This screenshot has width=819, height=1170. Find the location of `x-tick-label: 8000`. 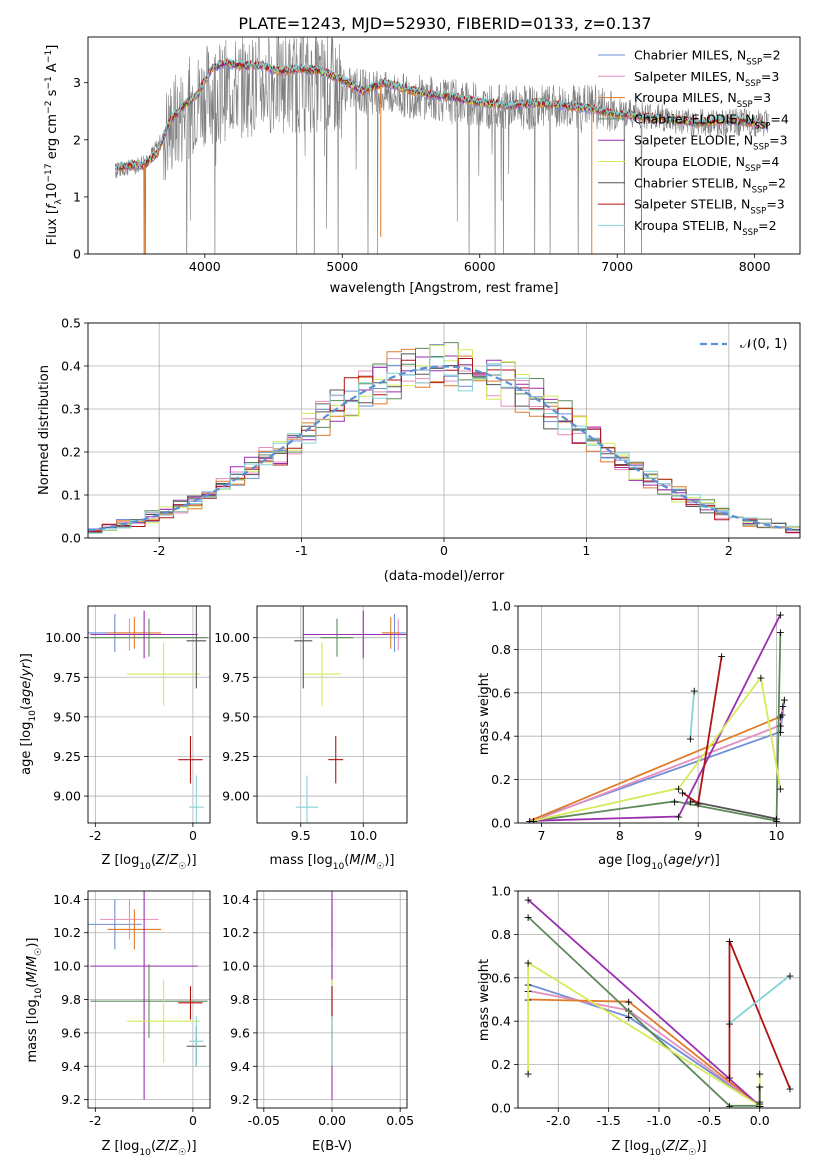

x-tick-label: 8000 is located at coordinates (755, 266).